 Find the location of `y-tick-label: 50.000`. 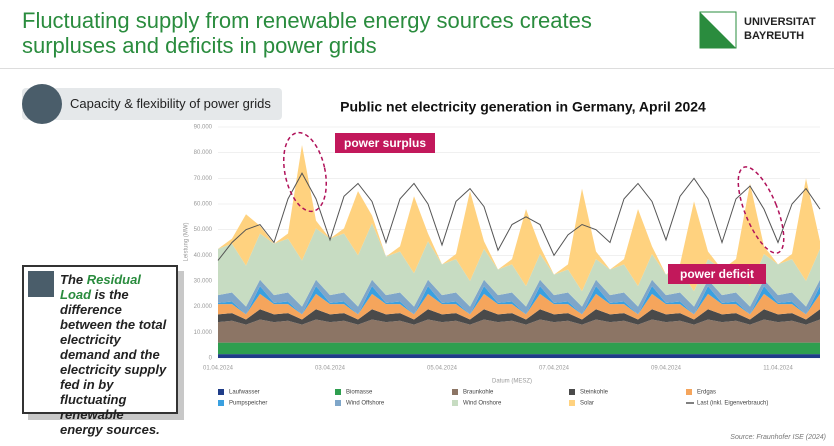

y-tick-label: 50.000 is located at coordinates (203, 230).